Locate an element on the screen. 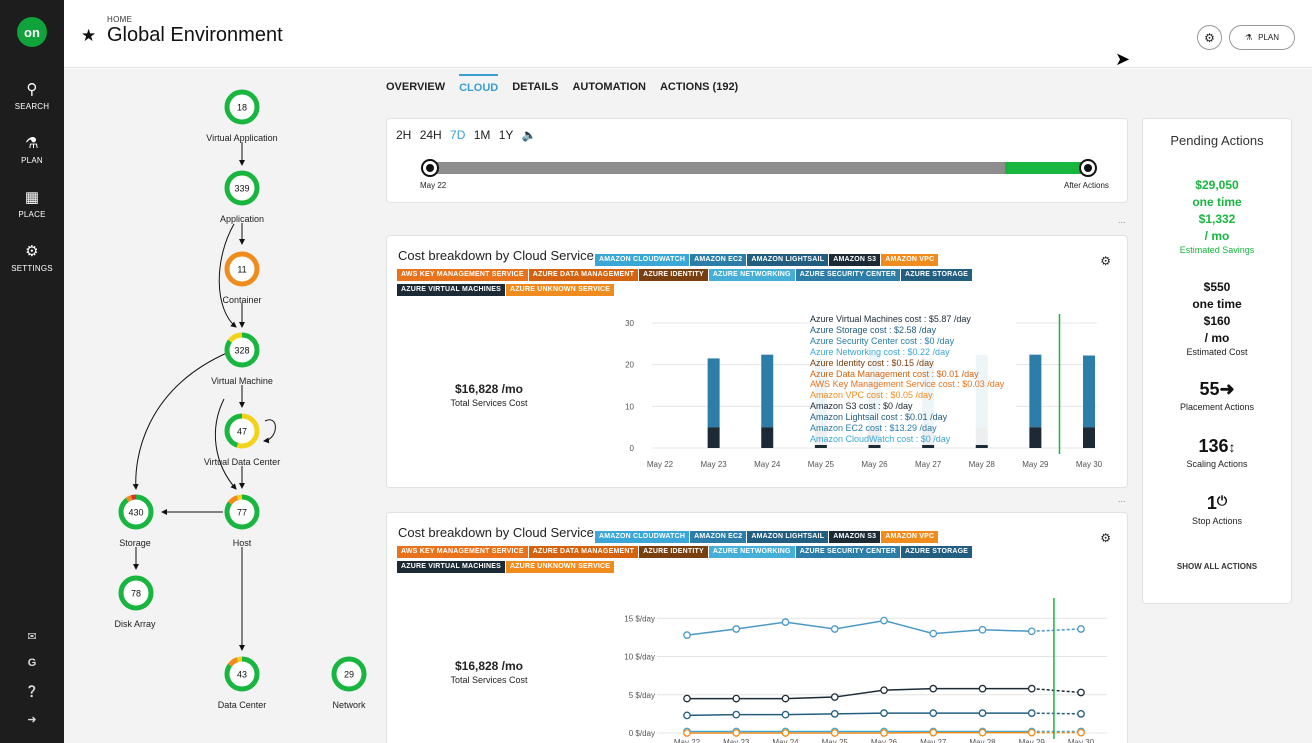 This screenshot has width=1312, height=743. placement-actions: 55➜ is located at coordinates (1217, 389).